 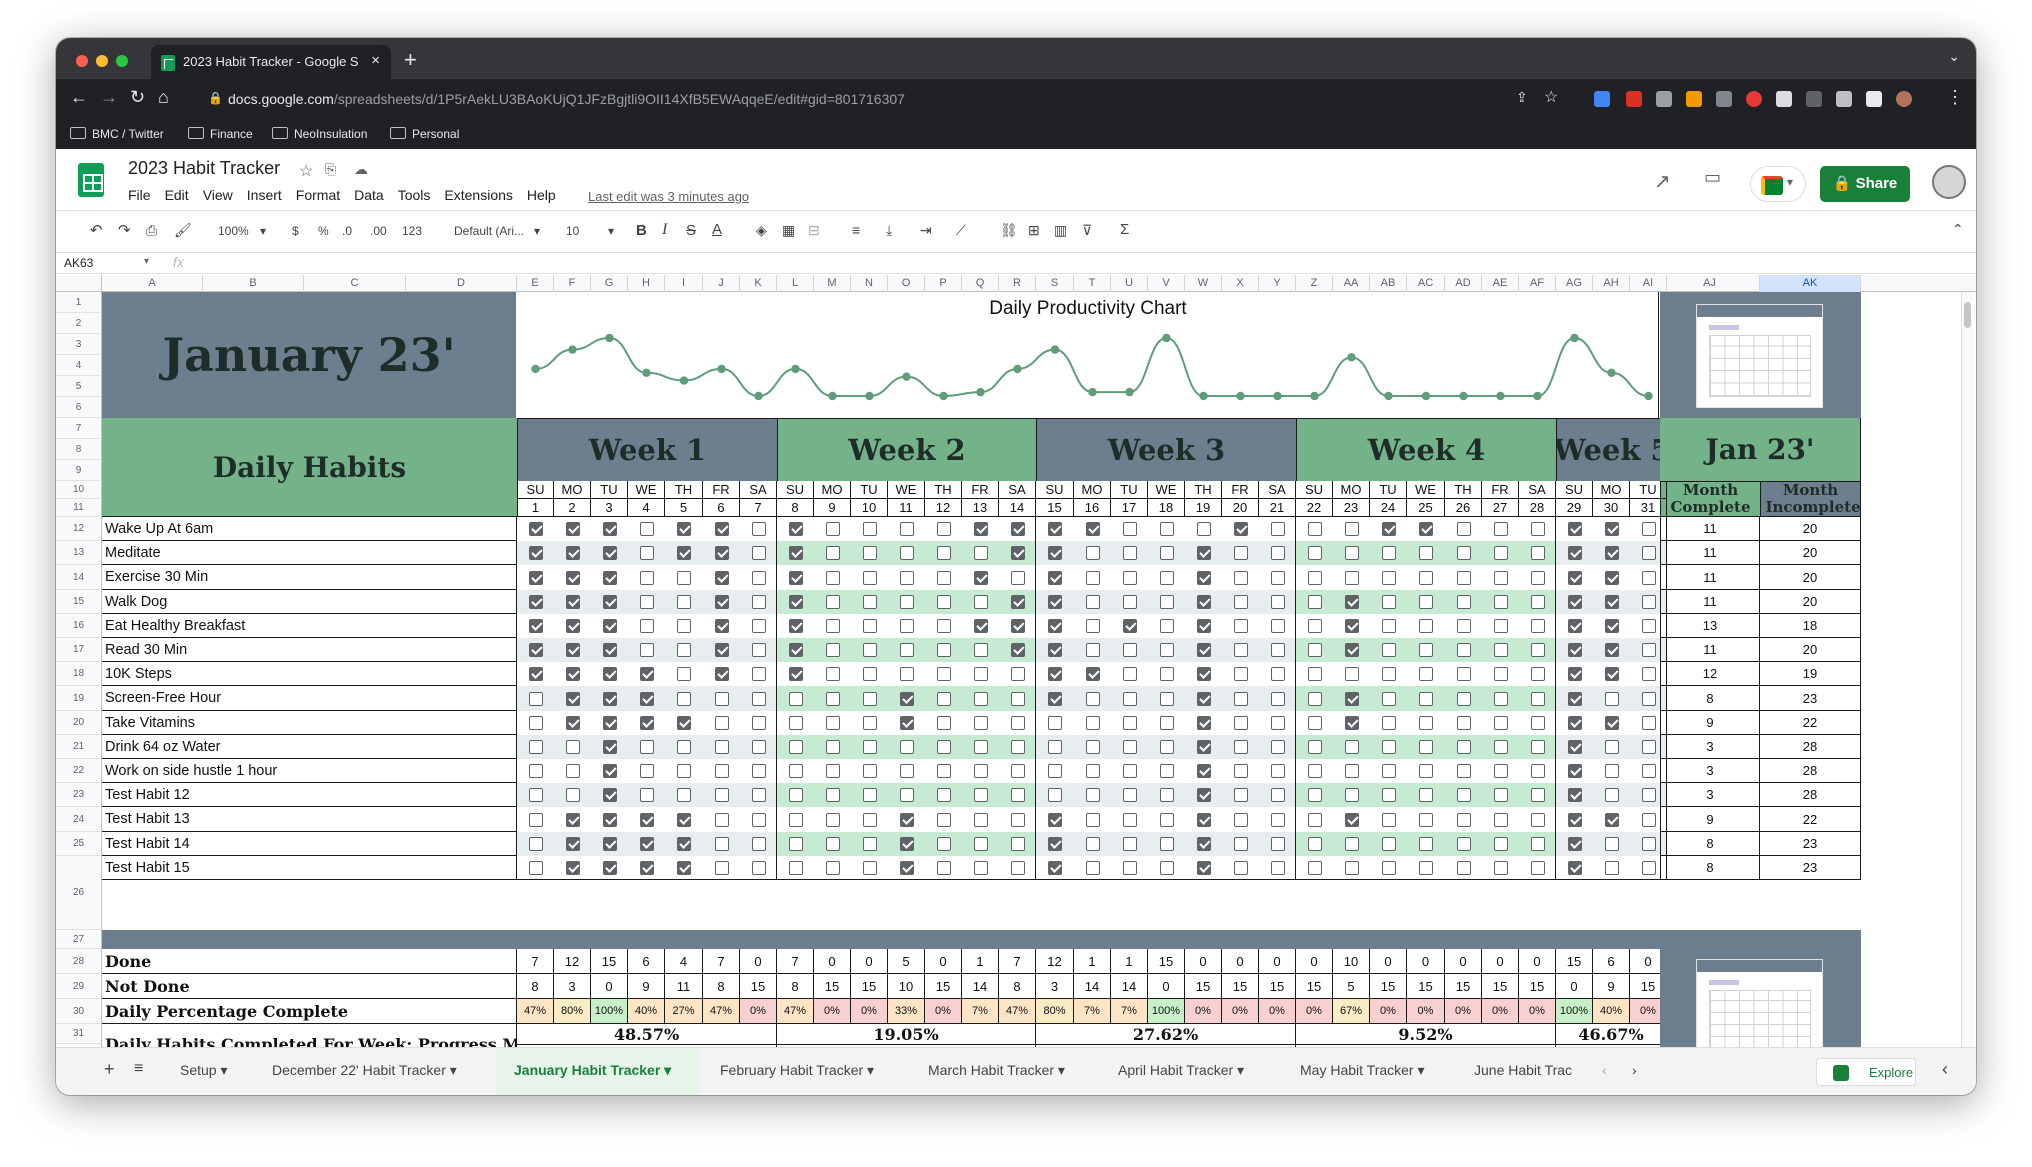 What do you see at coordinates (1694, 99) in the screenshot?
I see `extension-3-icon` at bounding box center [1694, 99].